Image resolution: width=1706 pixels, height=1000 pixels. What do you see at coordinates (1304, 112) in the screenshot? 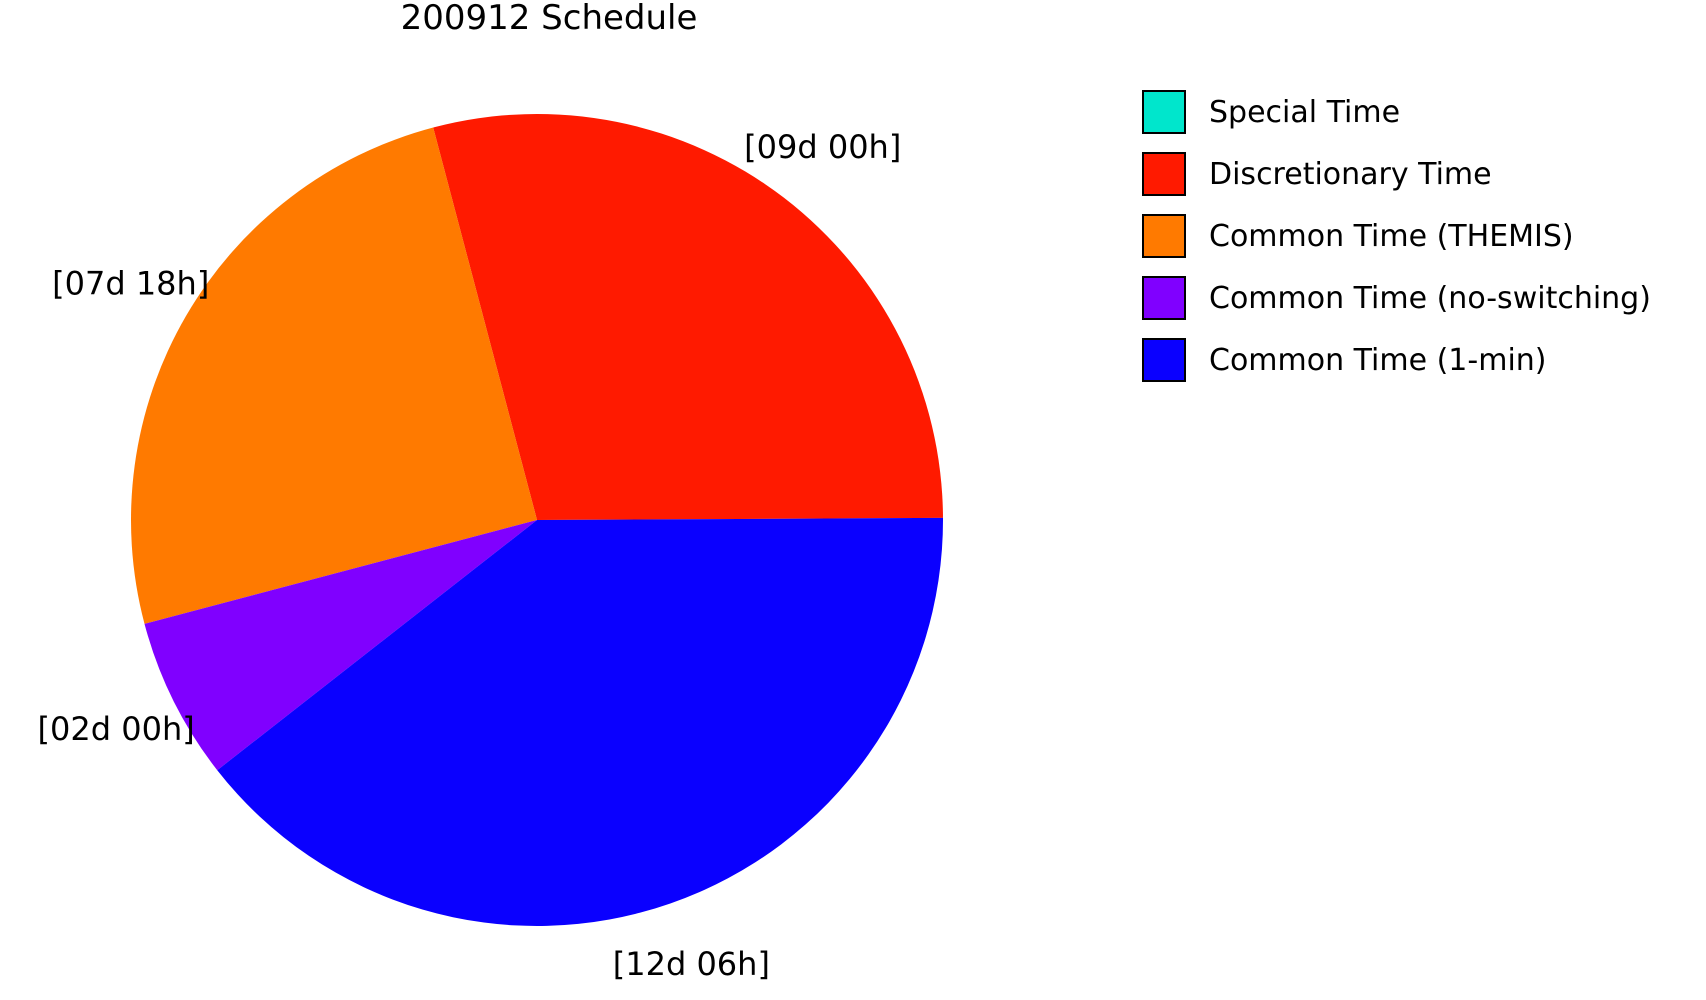
I see `legend-label-special-time: Special Time` at bounding box center [1304, 112].